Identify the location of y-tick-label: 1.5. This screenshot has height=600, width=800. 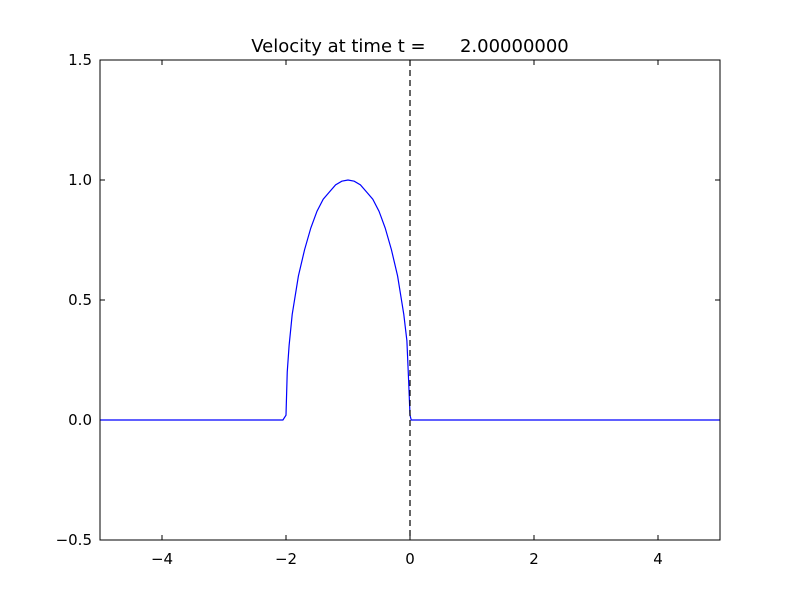
(80, 60).